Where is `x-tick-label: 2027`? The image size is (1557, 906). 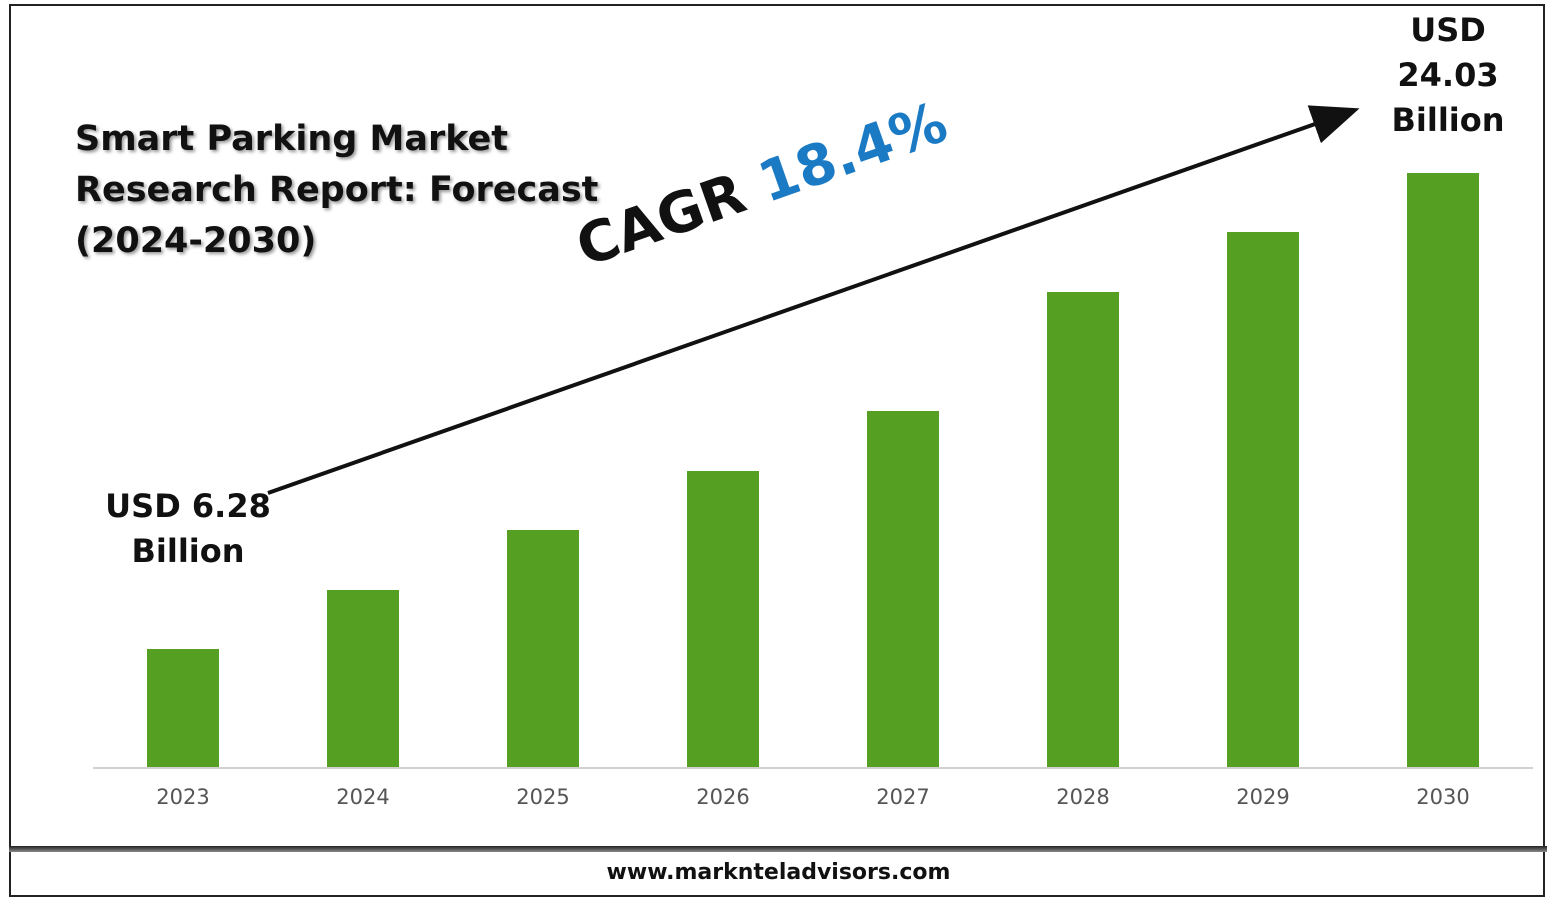
x-tick-label: 2027 is located at coordinates (903, 797).